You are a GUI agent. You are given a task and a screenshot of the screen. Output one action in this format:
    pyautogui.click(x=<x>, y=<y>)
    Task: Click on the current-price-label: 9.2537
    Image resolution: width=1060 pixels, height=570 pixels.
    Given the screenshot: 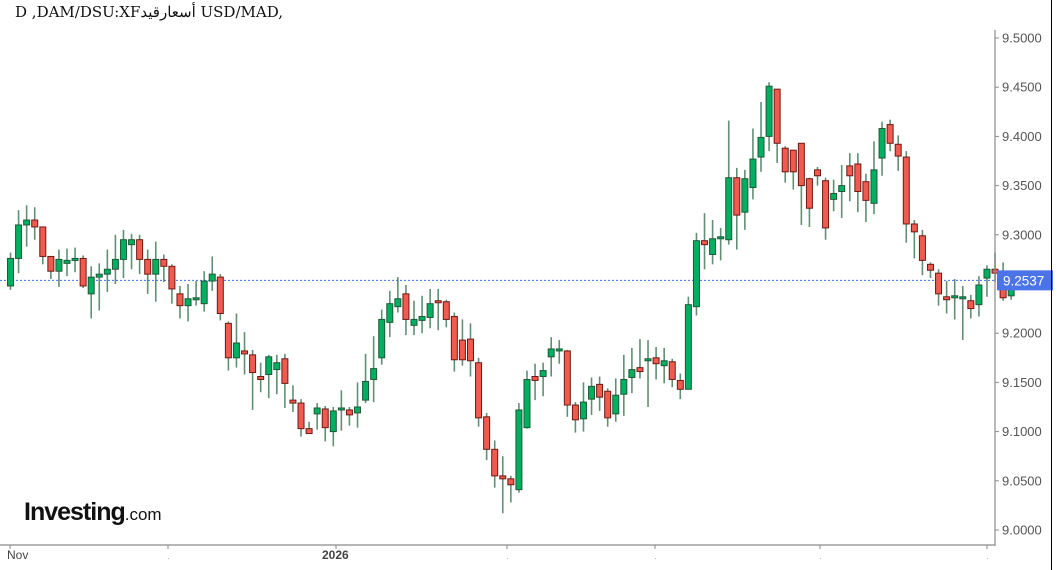 What is the action you would take?
    pyautogui.click(x=1023, y=280)
    